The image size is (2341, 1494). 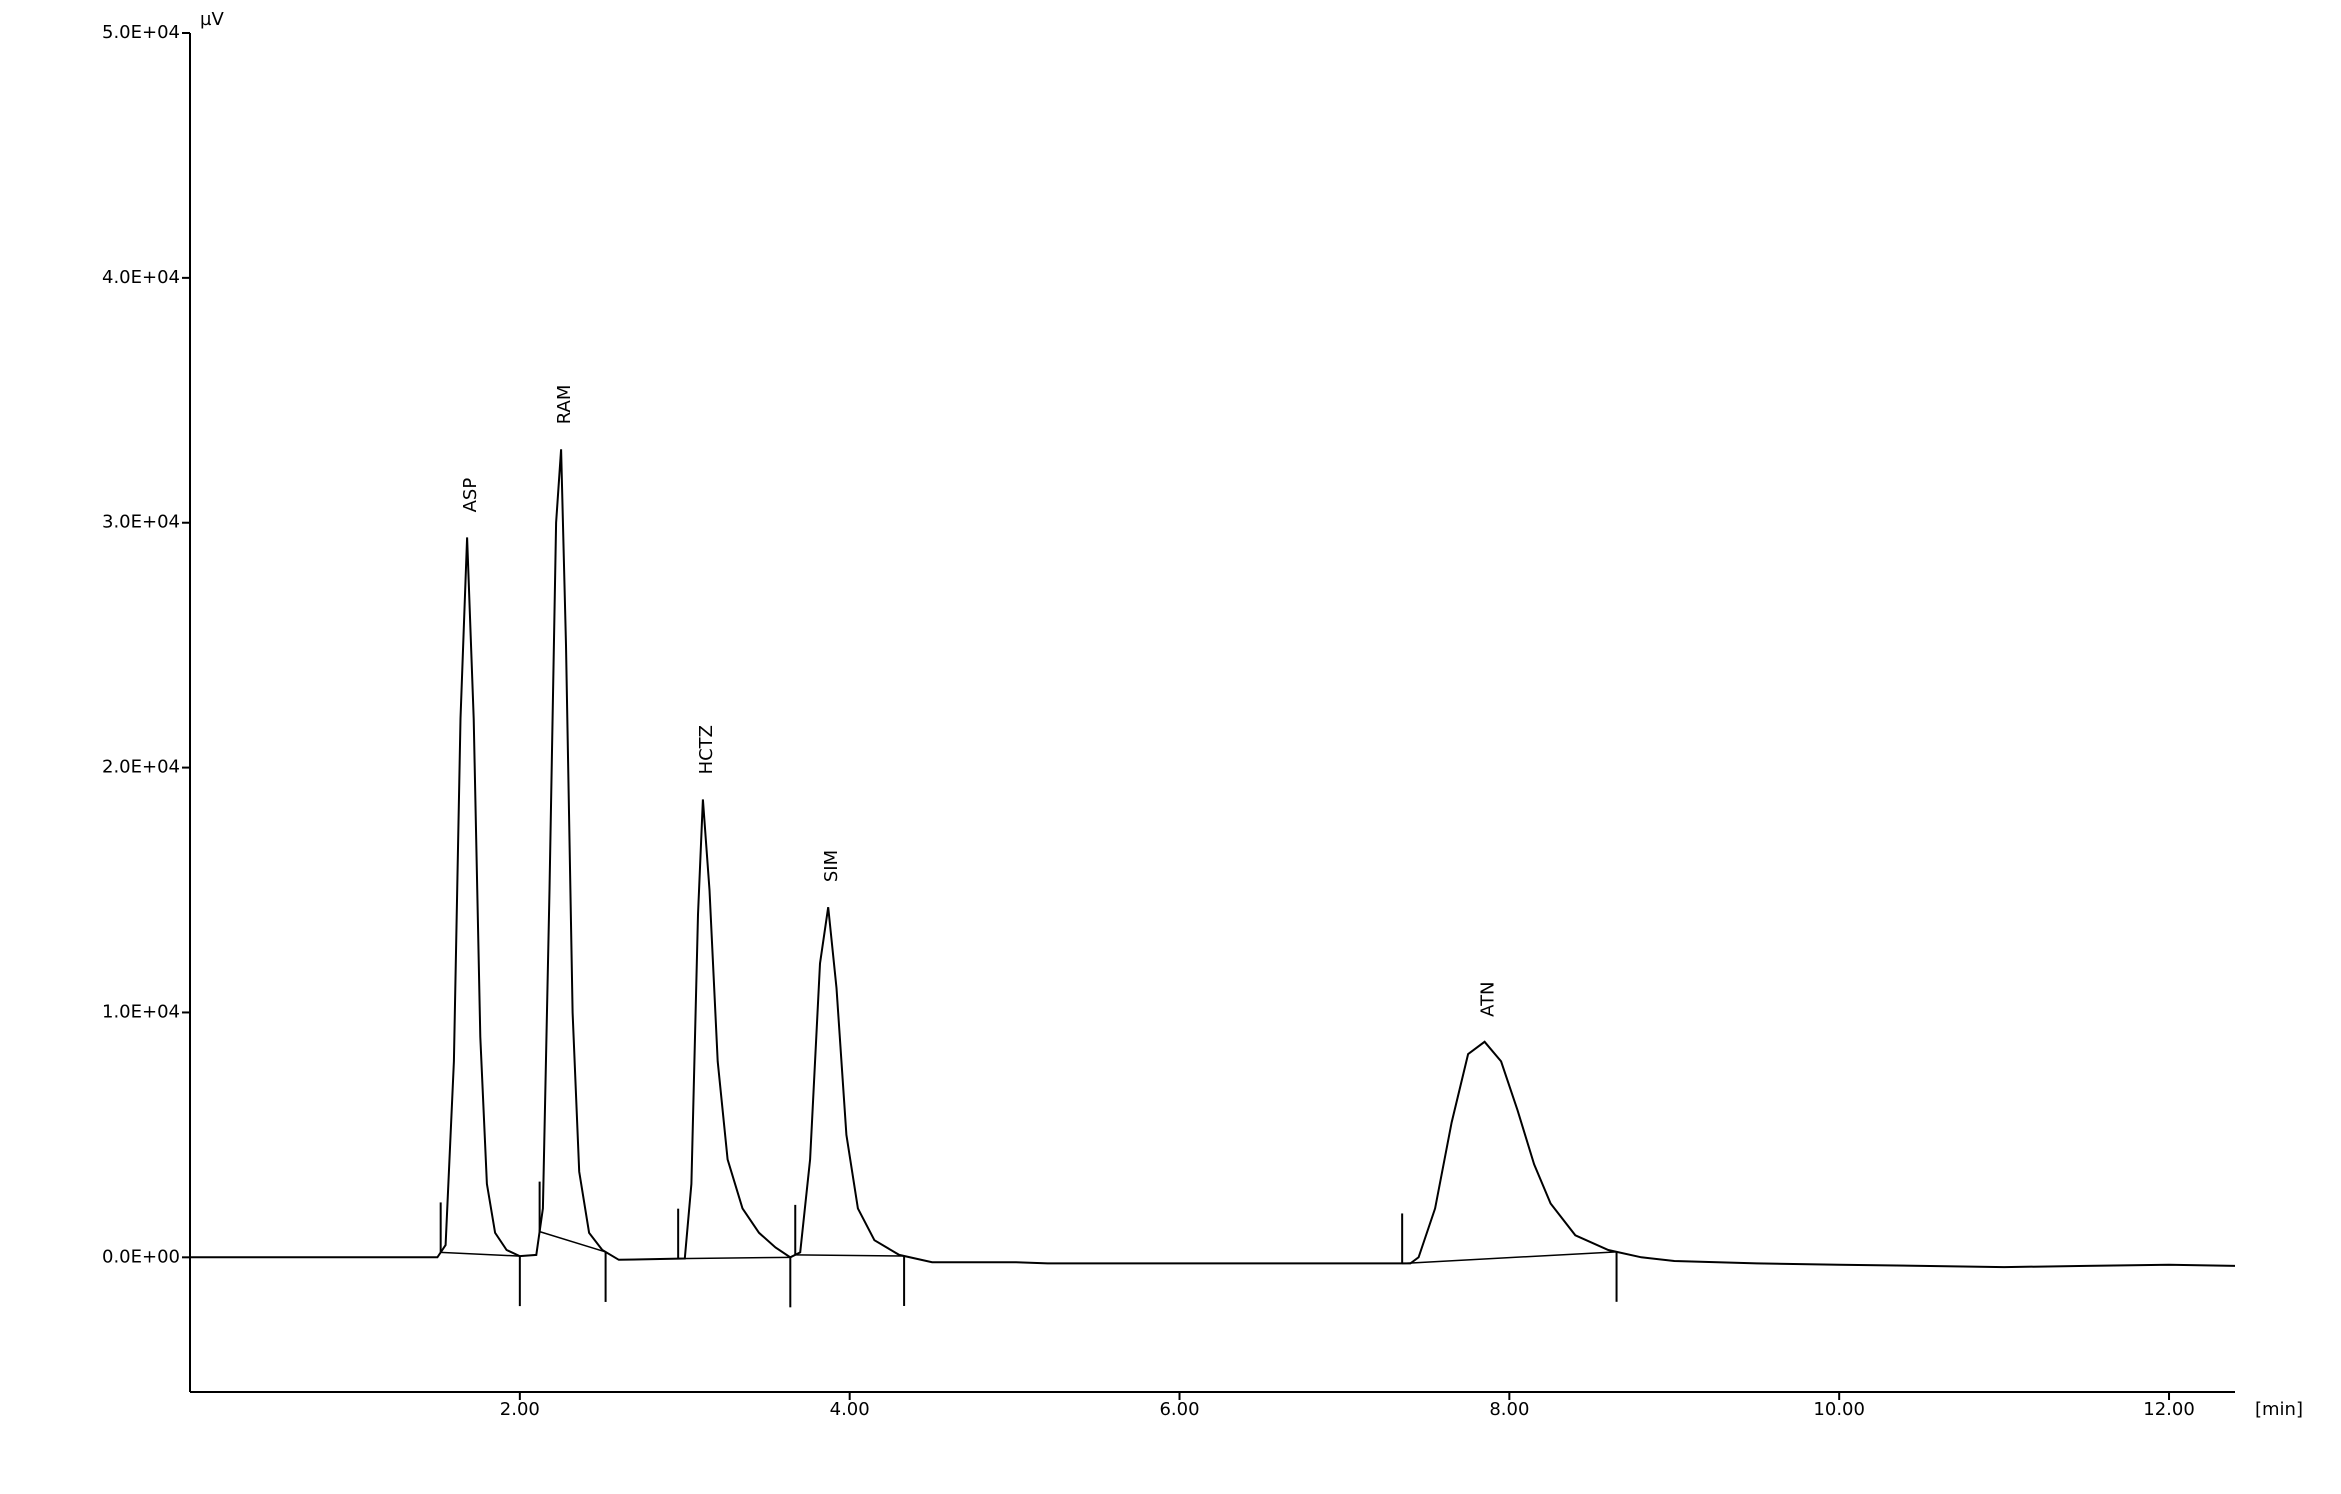 What do you see at coordinates (2279, 1409) in the screenshot?
I see `x-unit: [min]` at bounding box center [2279, 1409].